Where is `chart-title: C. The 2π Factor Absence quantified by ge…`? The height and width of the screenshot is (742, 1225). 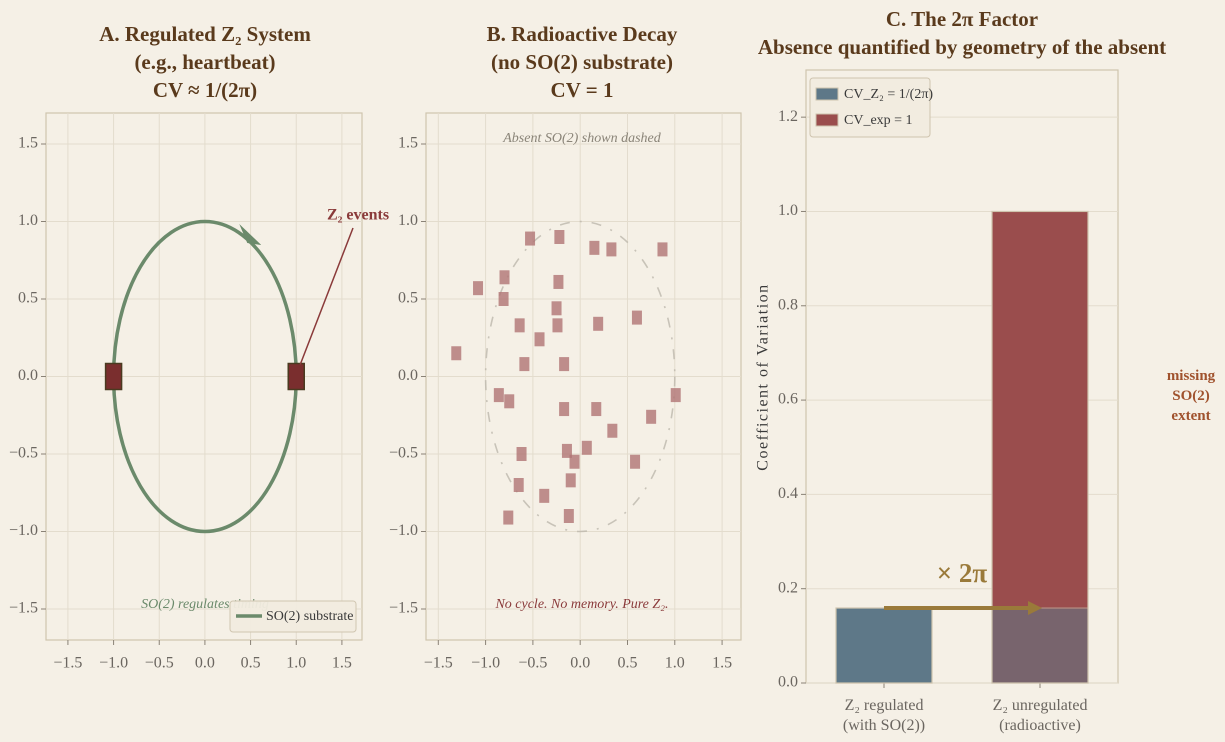 chart-title: C. The 2π Factor Absence quantified by ge… is located at coordinates (962, 33).